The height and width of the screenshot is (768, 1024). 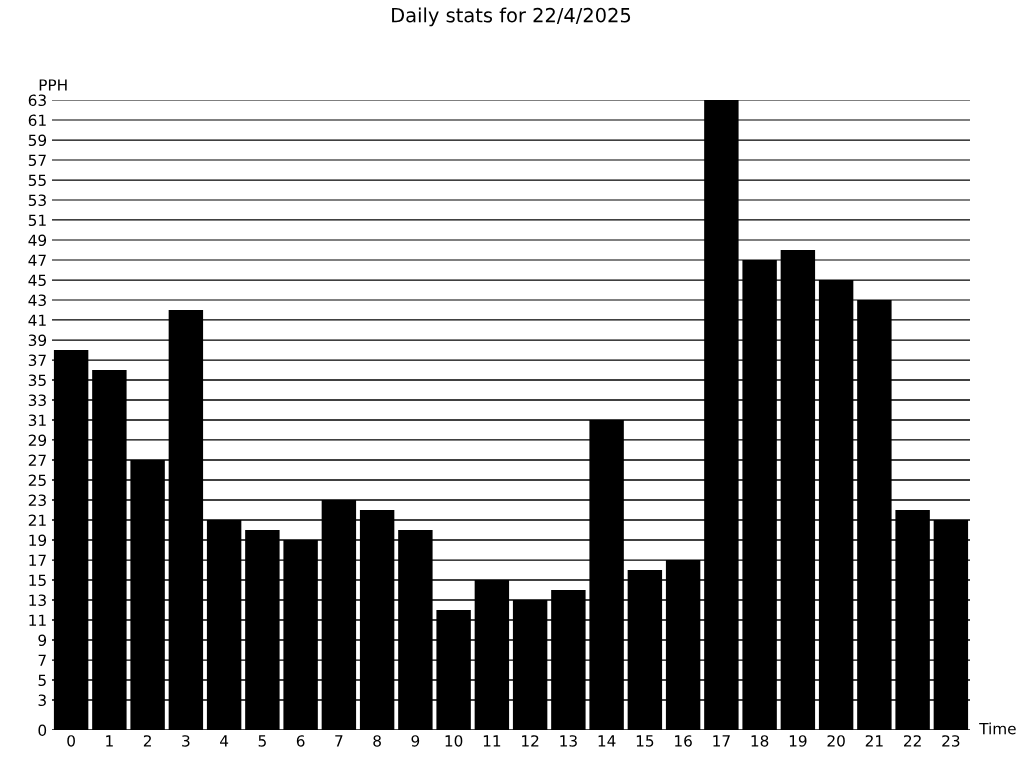 I want to click on y-tick-label: 63, so click(x=37, y=100).